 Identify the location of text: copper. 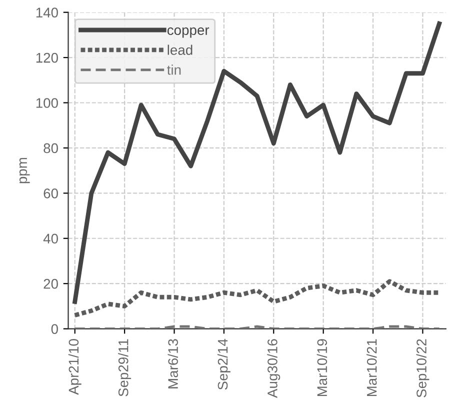
(188, 32).